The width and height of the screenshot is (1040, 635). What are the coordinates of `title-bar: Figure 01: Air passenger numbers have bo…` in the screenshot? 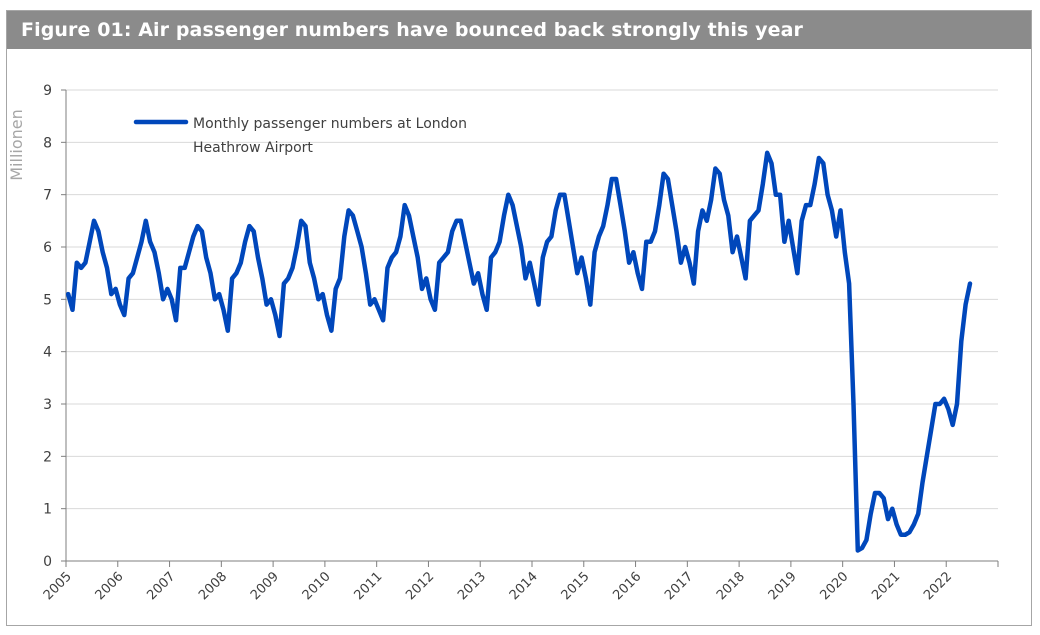 It's located at (519, 30).